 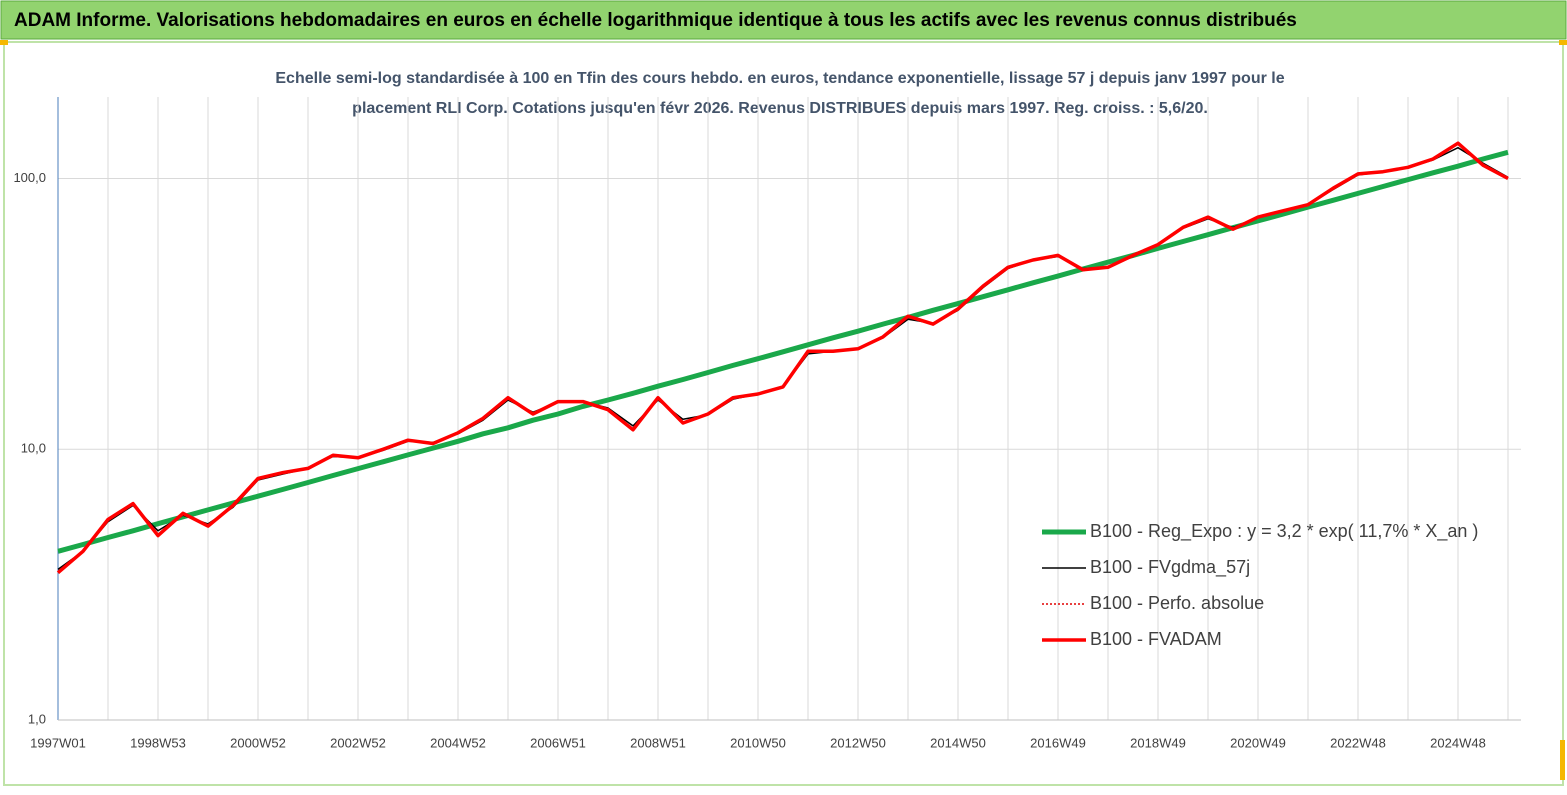 What do you see at coordinates (58, 742) in the screenshot?
I see `x-tick-label: 1997W01` at bounding box center [58, 742].